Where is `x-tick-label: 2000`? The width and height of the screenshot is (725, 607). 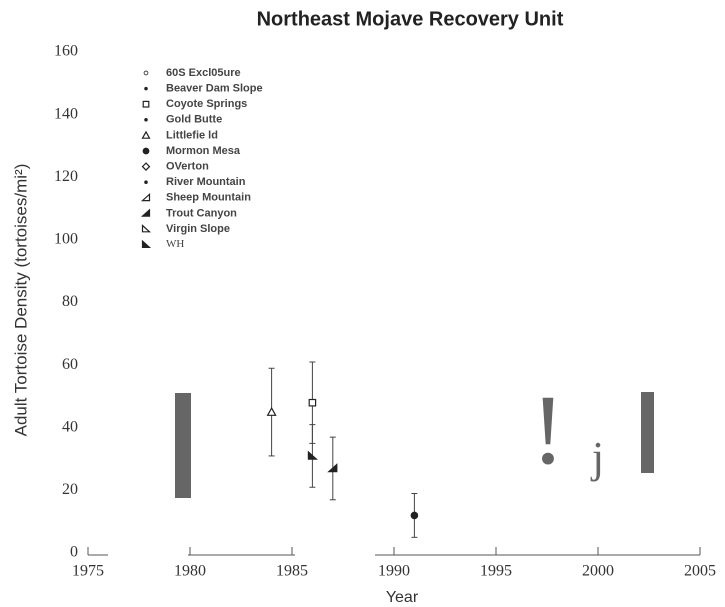
x-tick-label: 2000 is located at coordinates (598, 571).